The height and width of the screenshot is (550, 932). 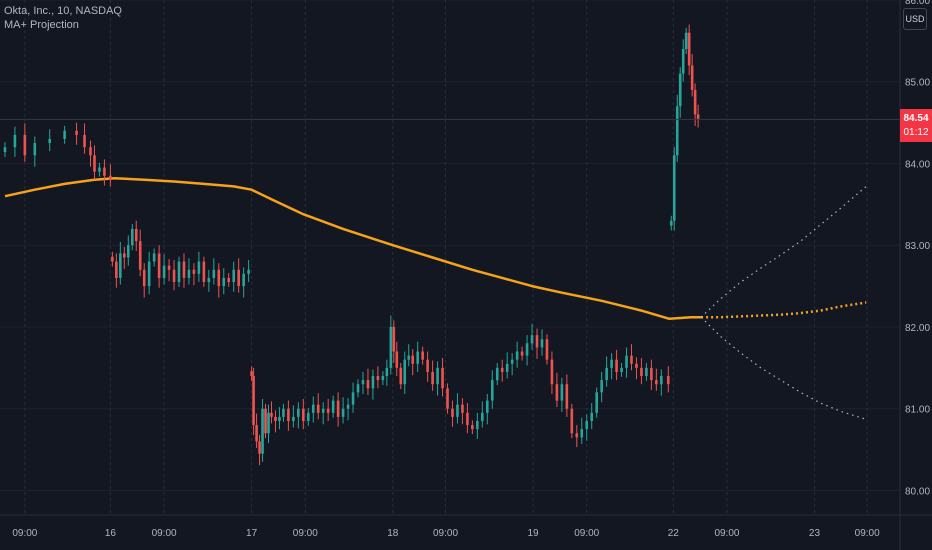 I want to click on price-tick-label: 82.00, so click(x=917, y=328).